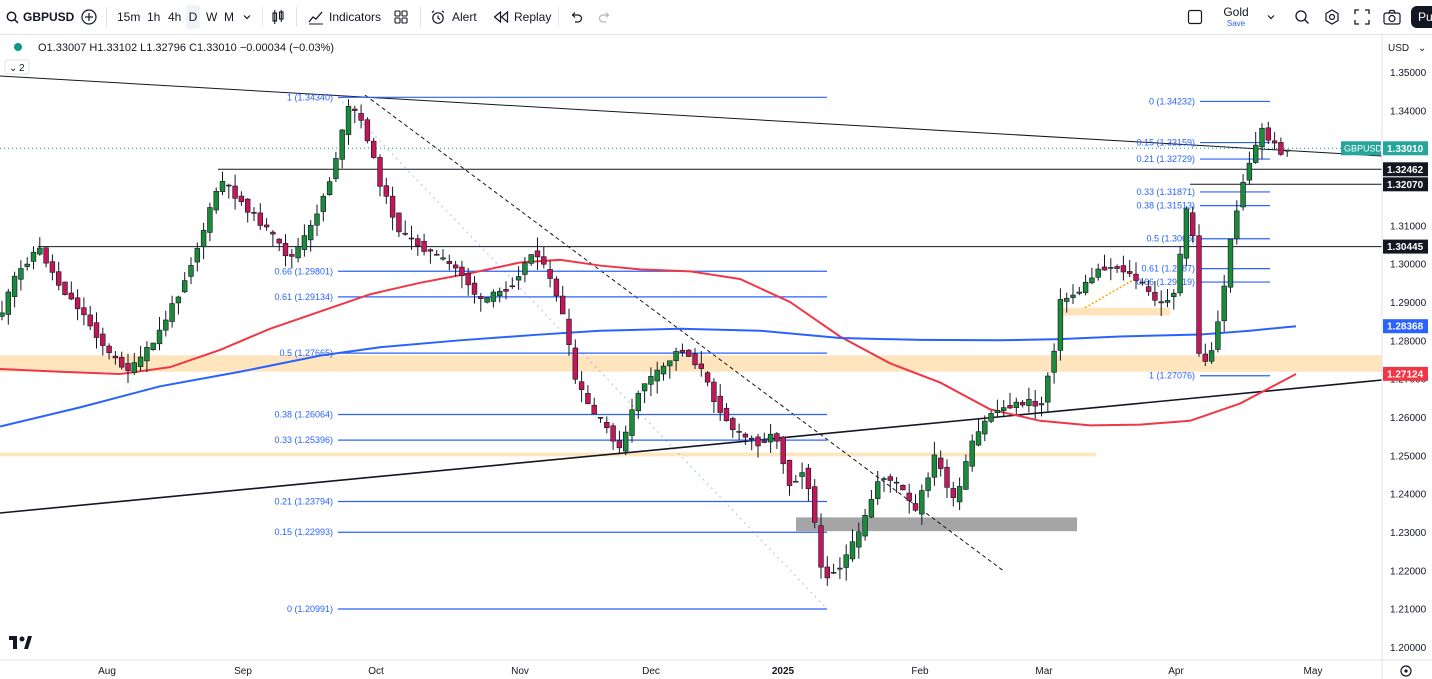  What do you see at coordinates (1195, 17) in the screenshot?
I see `layout-toggle-button` at bounding box center [1195, 17].